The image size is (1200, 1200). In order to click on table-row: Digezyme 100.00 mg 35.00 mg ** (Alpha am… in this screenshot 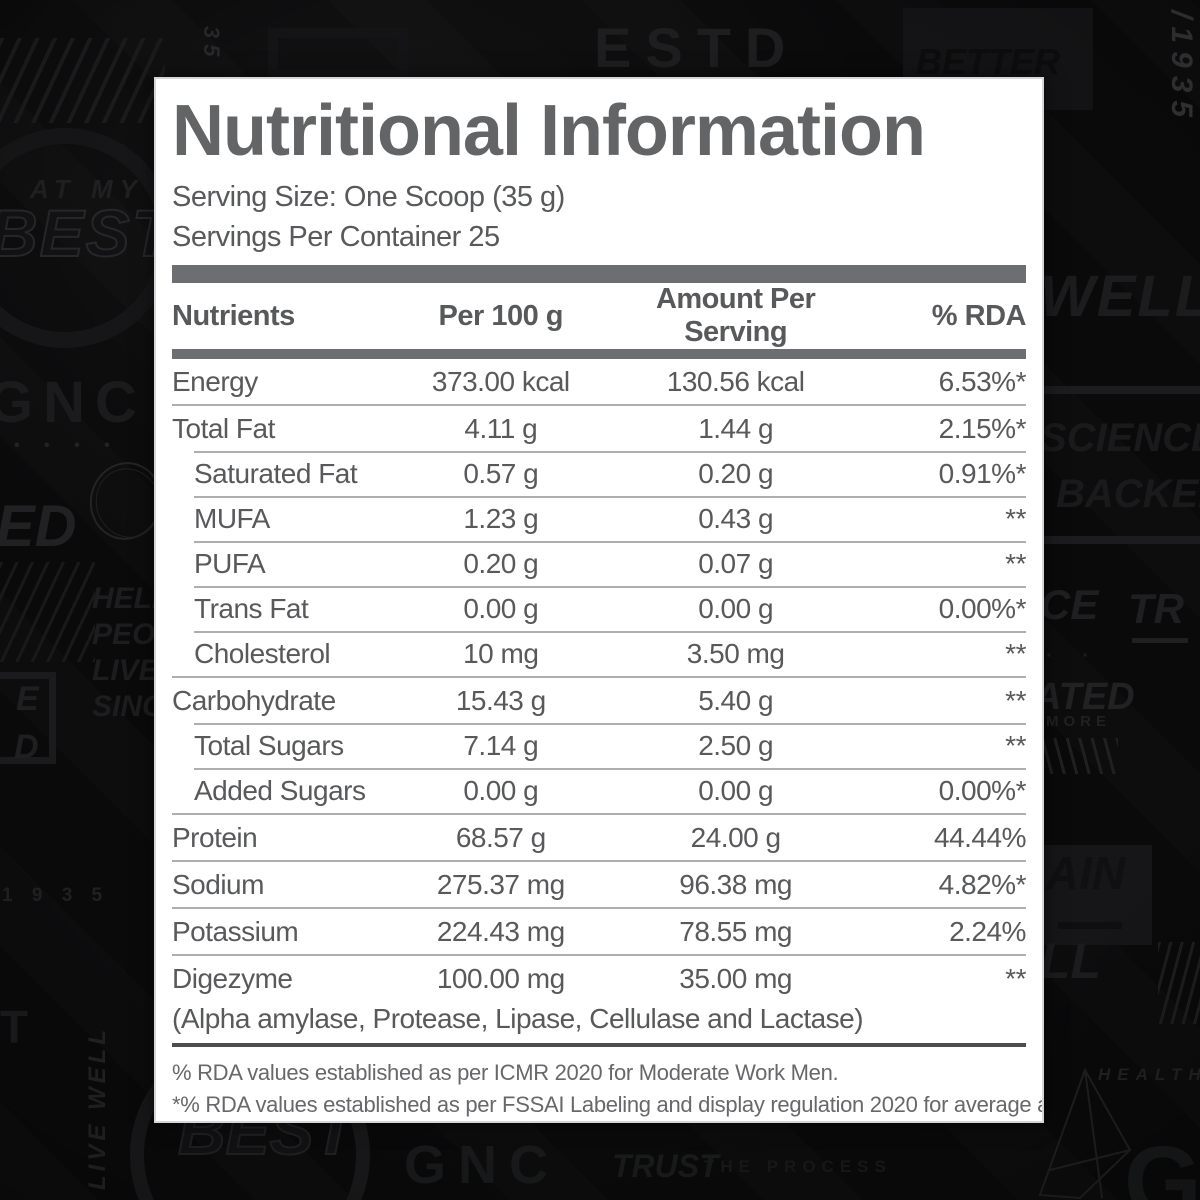, I will do `click(599, 998)`.